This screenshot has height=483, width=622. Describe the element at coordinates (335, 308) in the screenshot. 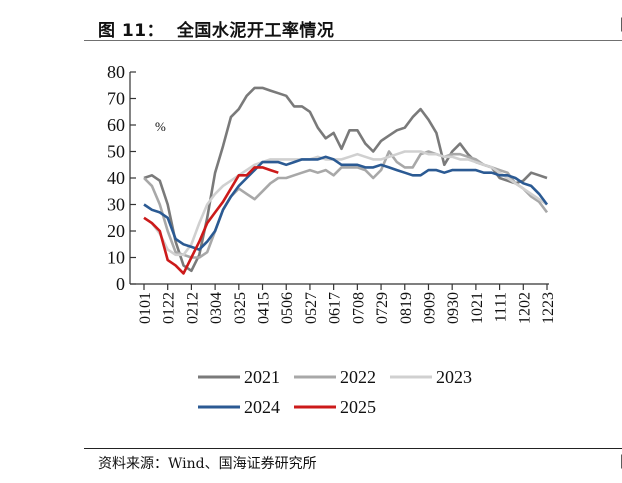

I see `x-tick-label: 0617` at that location.